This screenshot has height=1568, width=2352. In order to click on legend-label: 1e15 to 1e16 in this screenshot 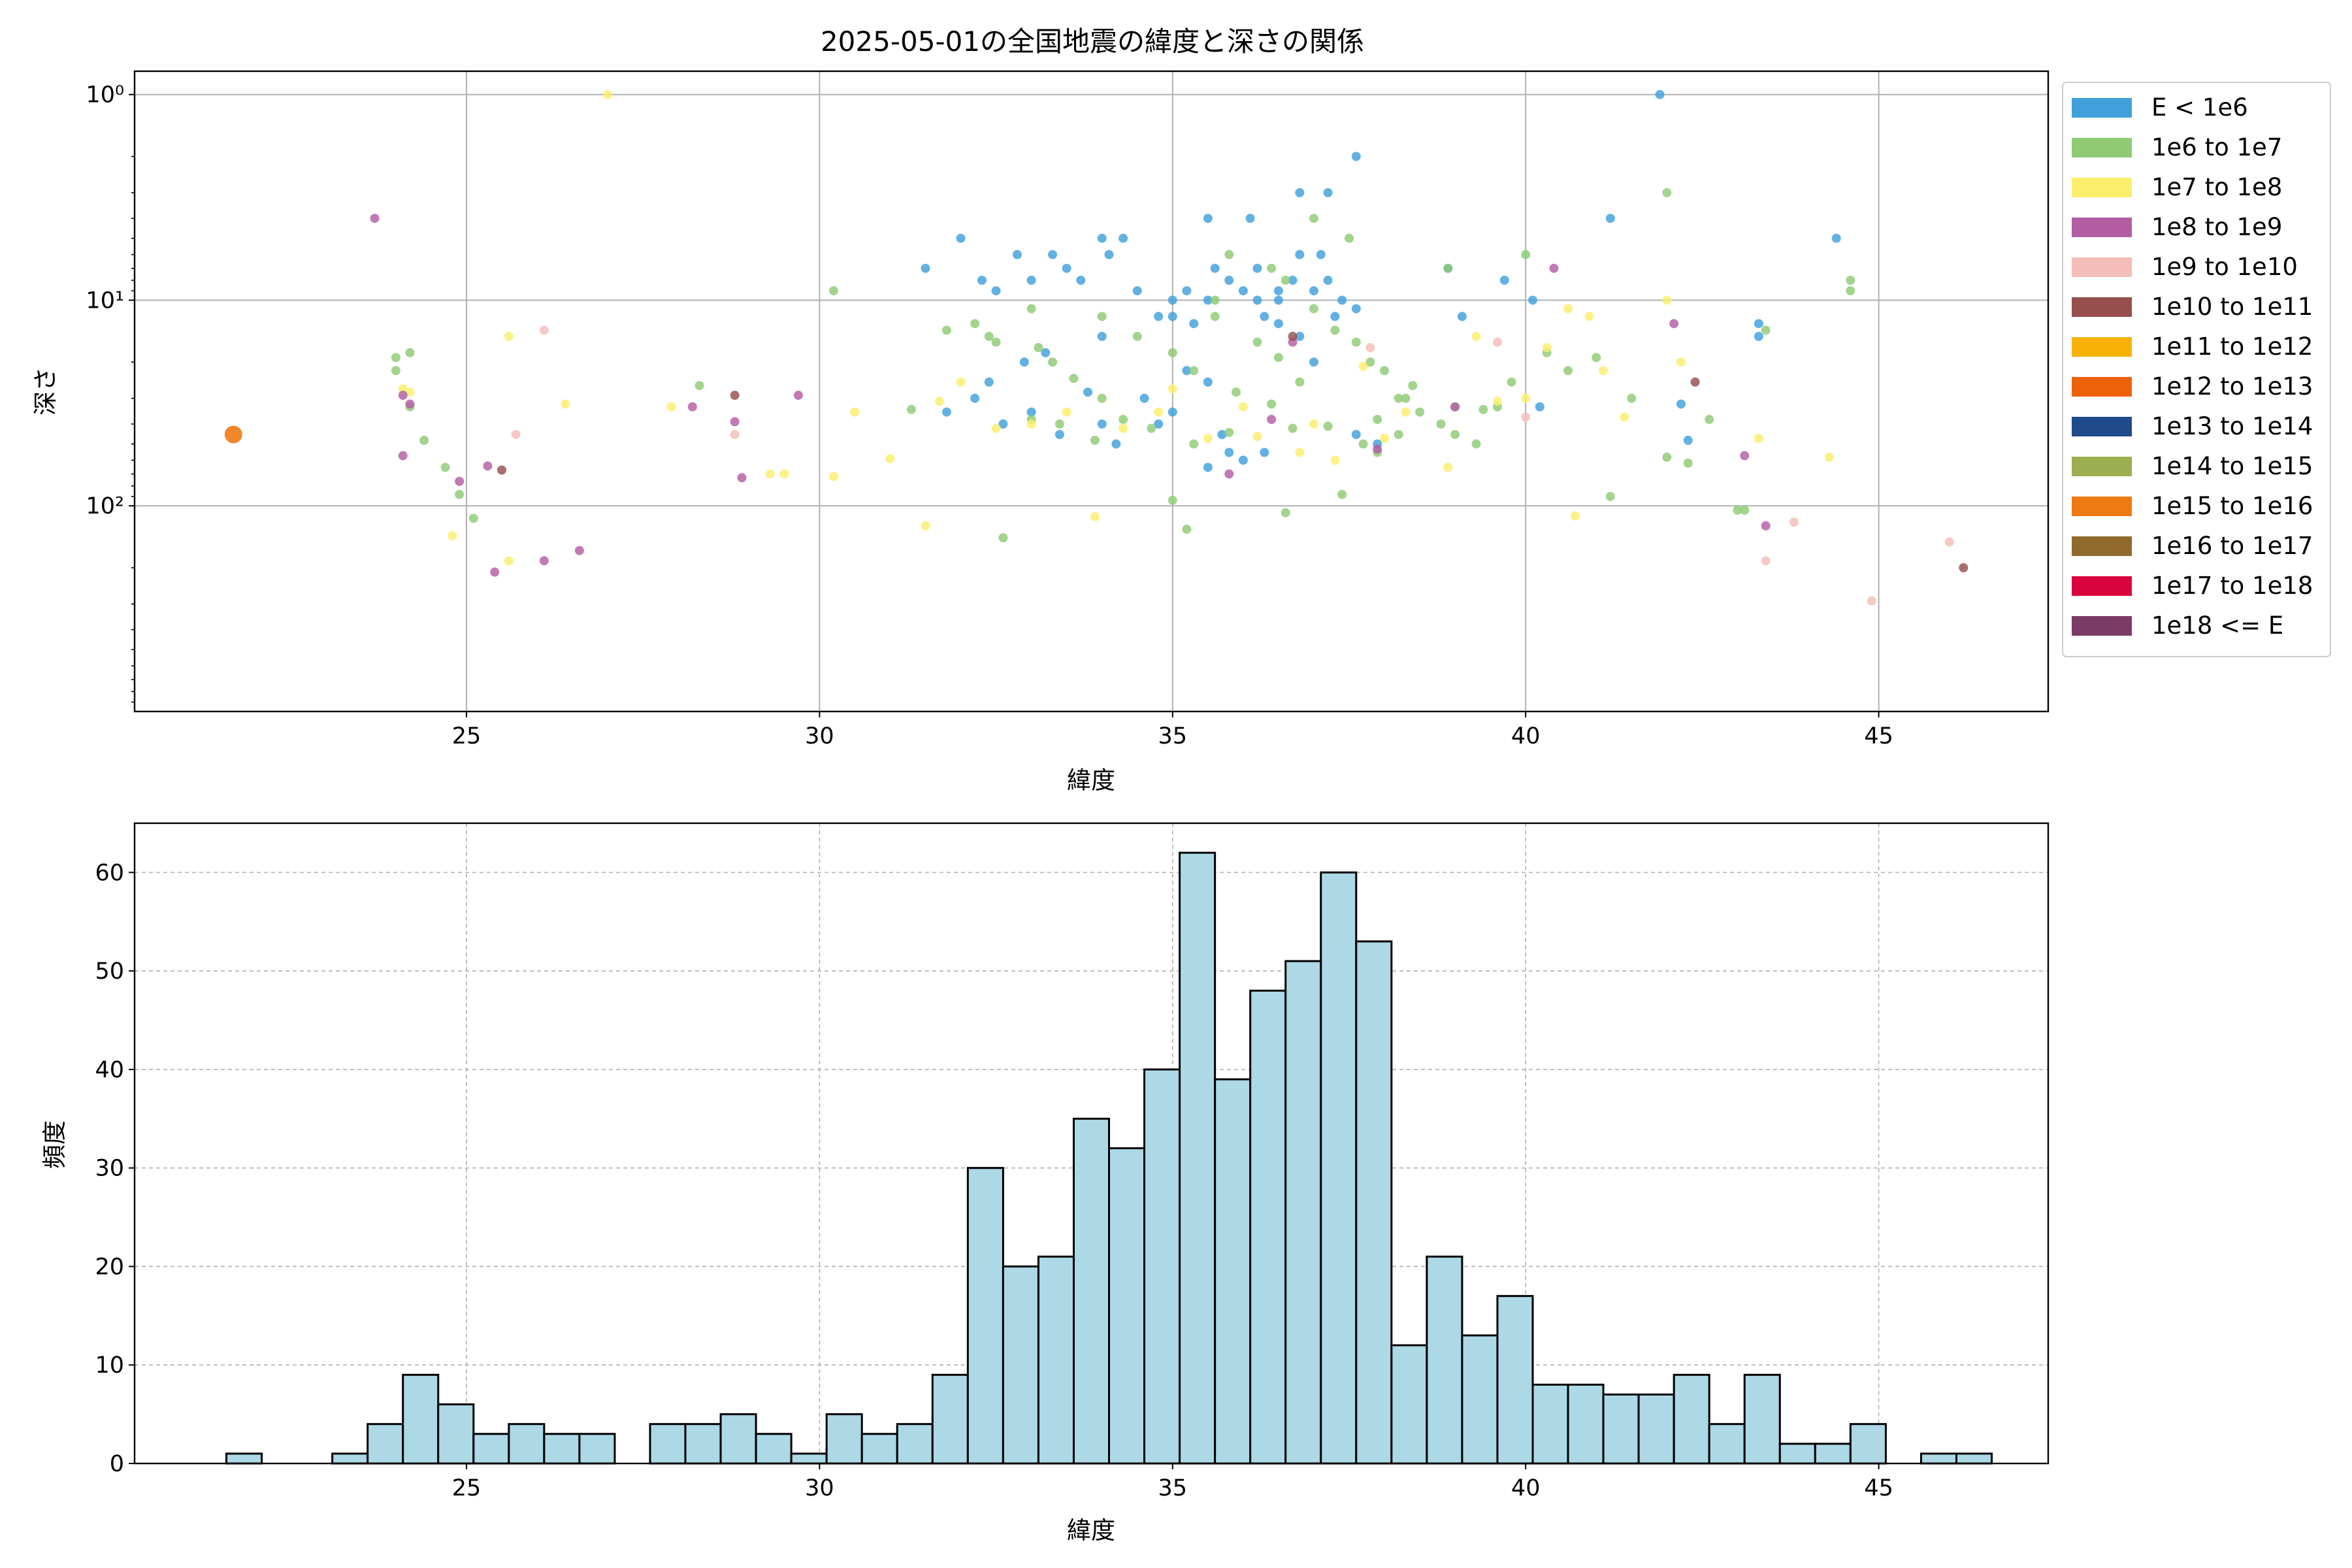, I will do `click(2232, 506)`.